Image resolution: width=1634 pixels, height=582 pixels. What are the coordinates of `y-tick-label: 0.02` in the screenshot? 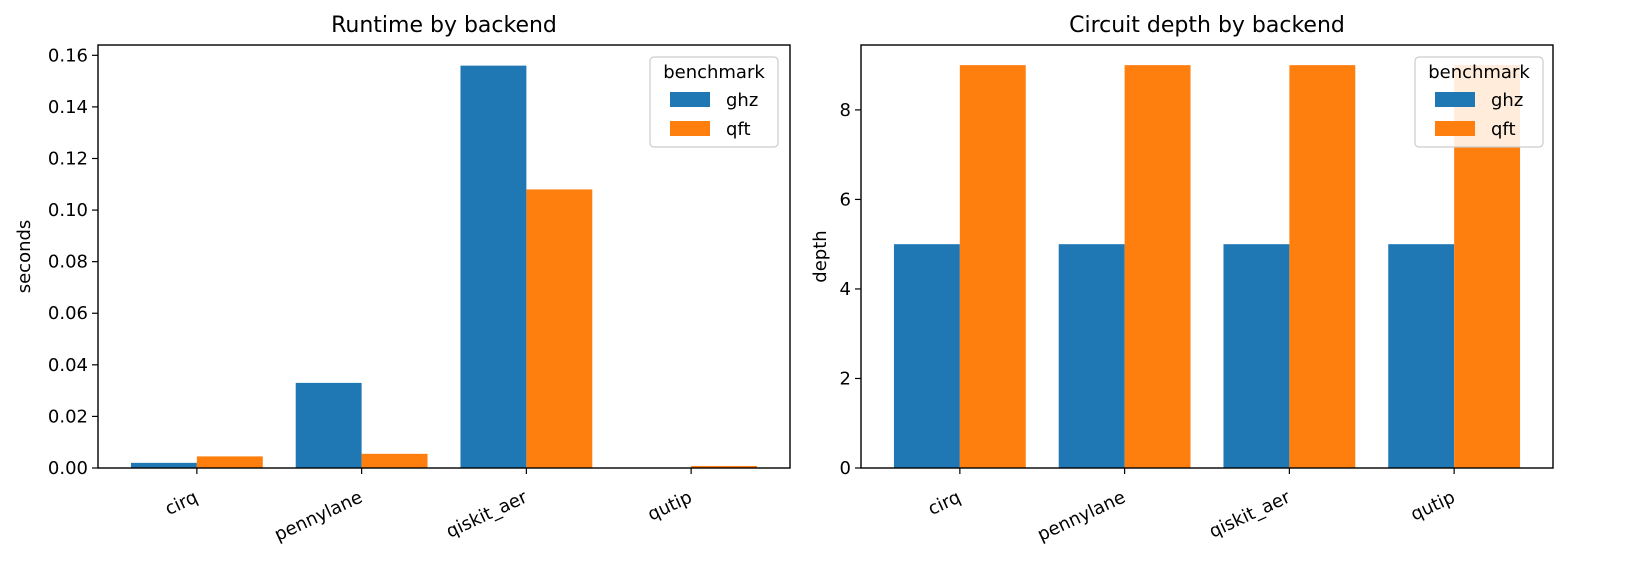 It's located at (68, 416).